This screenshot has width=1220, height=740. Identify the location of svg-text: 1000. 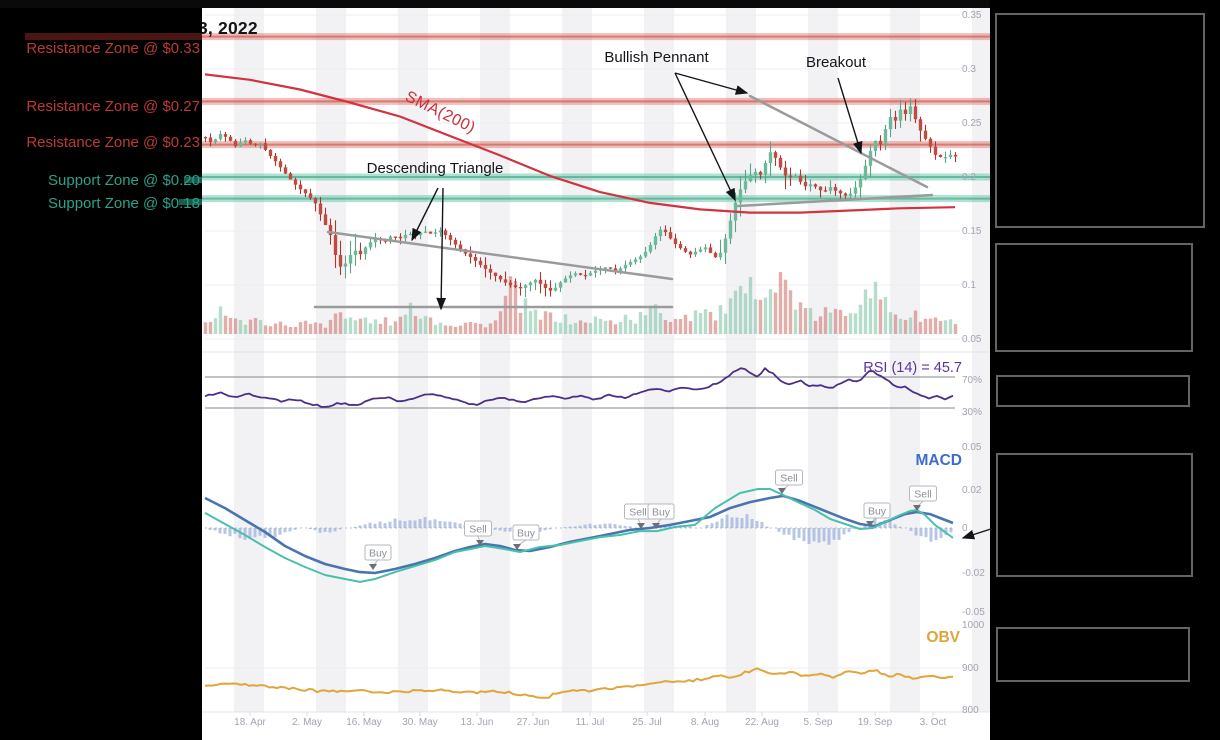
(973, 625).